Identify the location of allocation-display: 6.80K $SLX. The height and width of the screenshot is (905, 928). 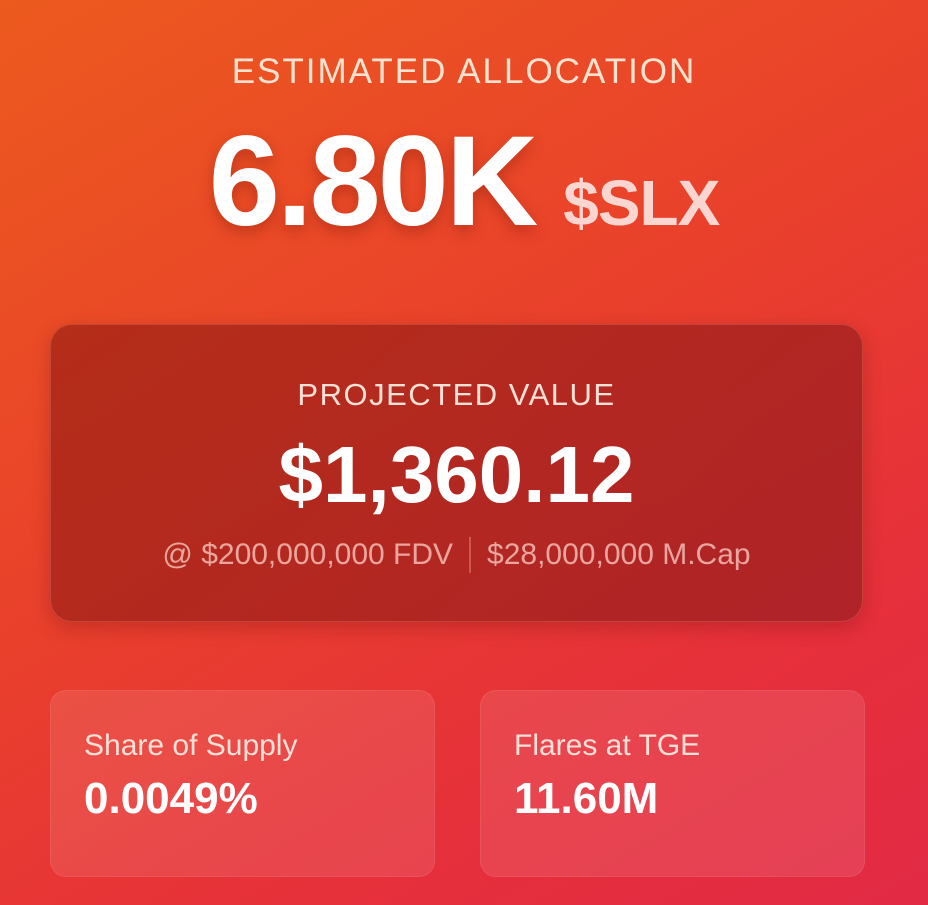
(464, 182).